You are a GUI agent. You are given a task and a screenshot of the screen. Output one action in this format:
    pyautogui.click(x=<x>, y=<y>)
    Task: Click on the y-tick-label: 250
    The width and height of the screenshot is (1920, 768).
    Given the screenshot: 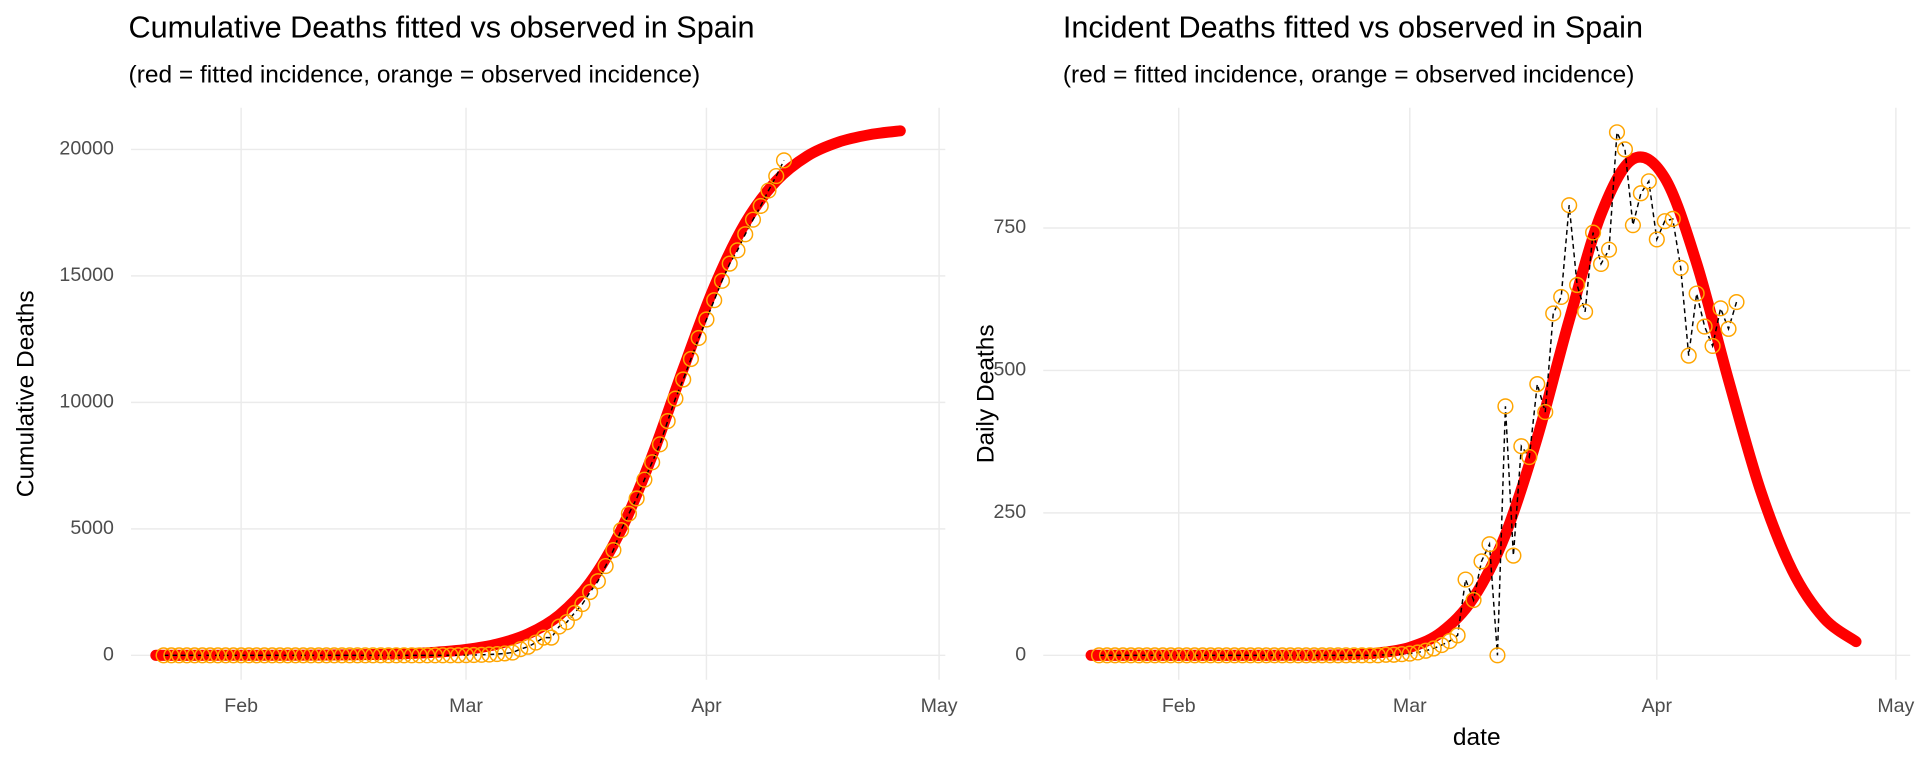 What is the action you would take?
    pyautogui.click(x=1009, y=512)
    